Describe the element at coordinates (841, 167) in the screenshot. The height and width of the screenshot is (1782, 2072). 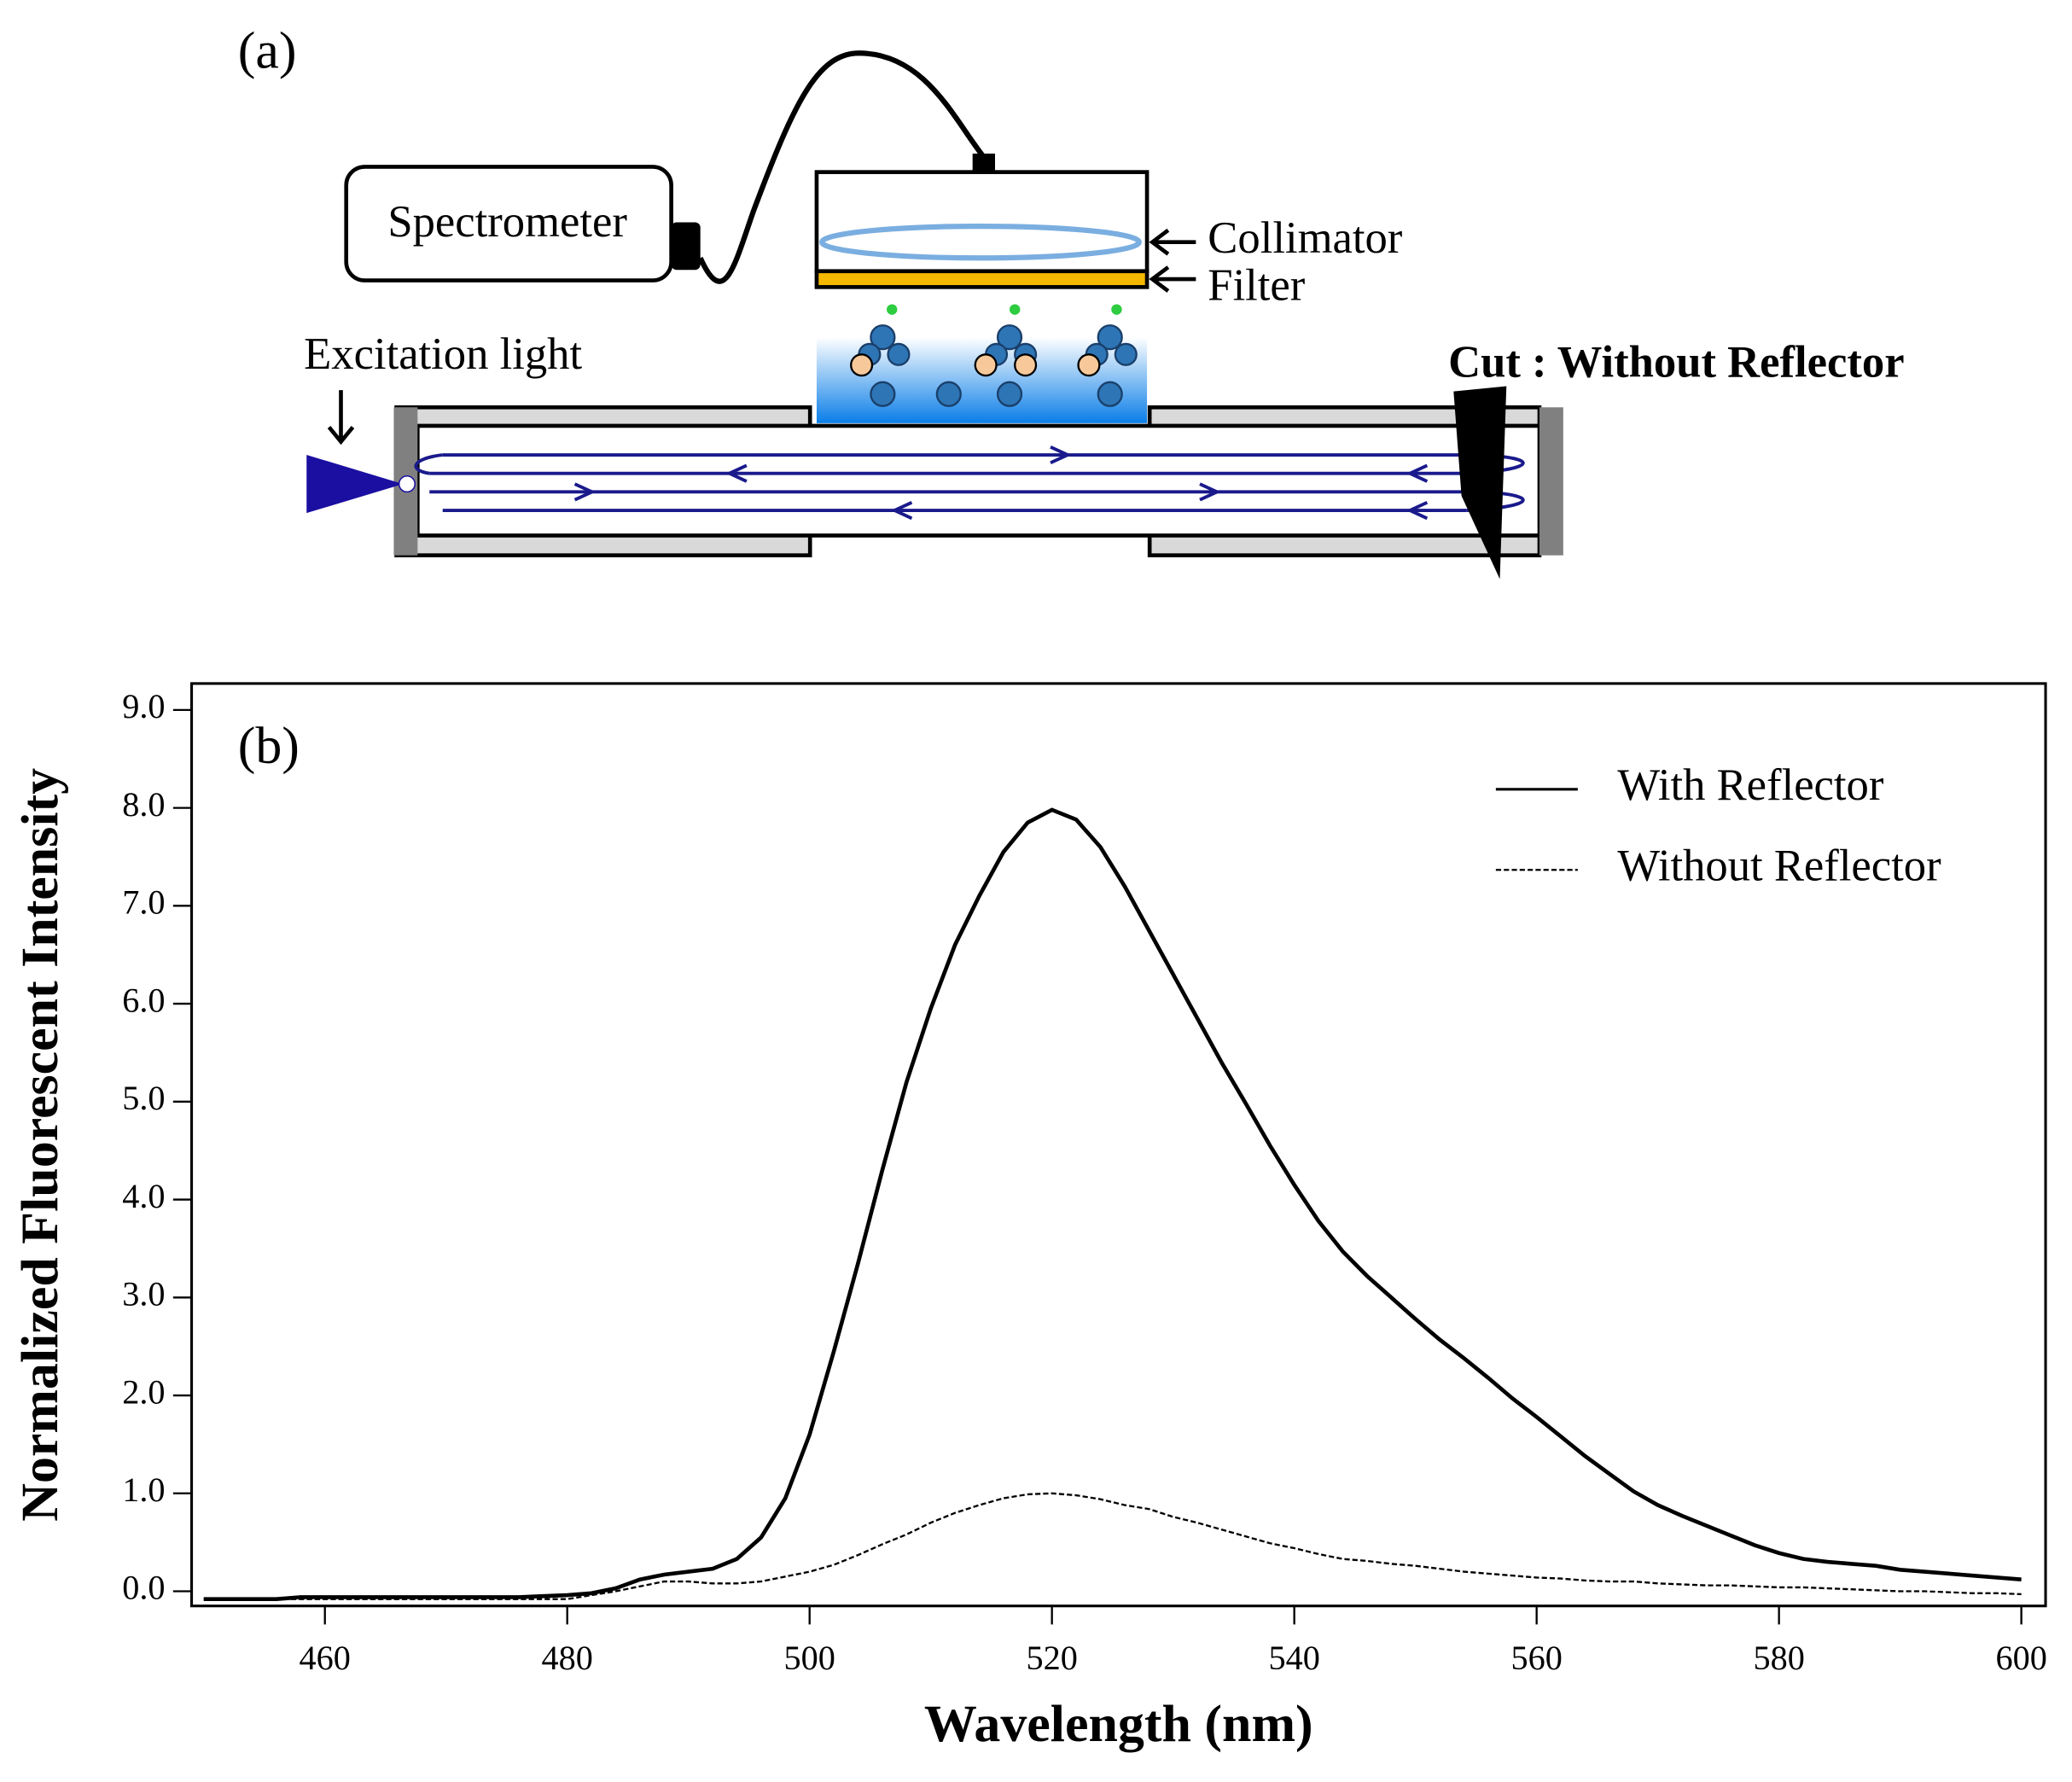
I see `cable` at that location.